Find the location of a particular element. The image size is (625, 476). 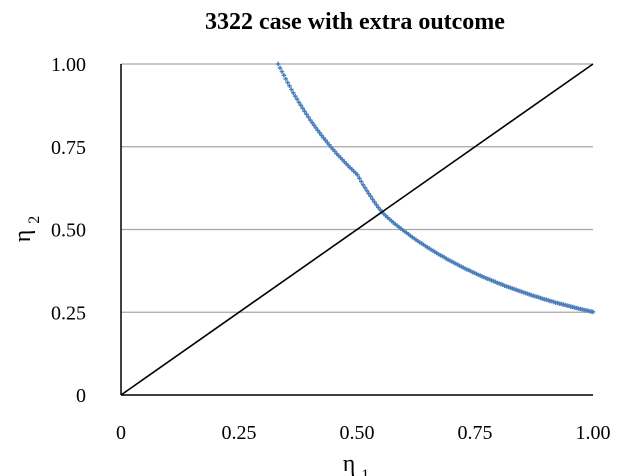

y-axis-label: η 2 is located at coordinates (26, 229).